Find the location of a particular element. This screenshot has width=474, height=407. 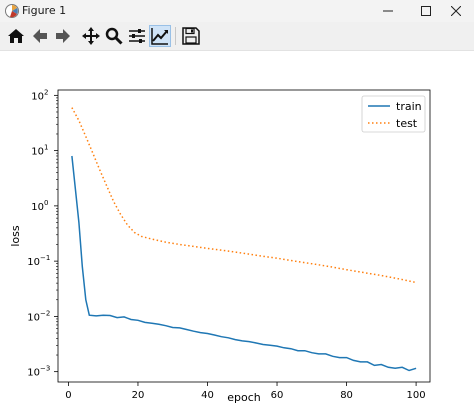

matplotlib-app-icon is located at coordinates (12, 11).